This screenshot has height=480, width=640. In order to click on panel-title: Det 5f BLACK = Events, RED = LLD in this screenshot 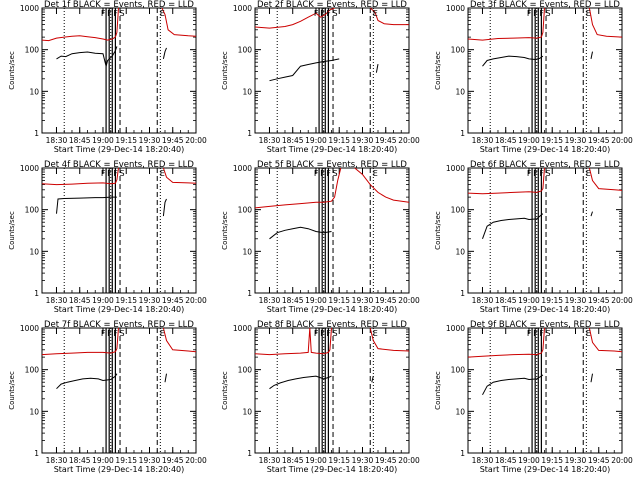, I will do `click(332, 165)`.